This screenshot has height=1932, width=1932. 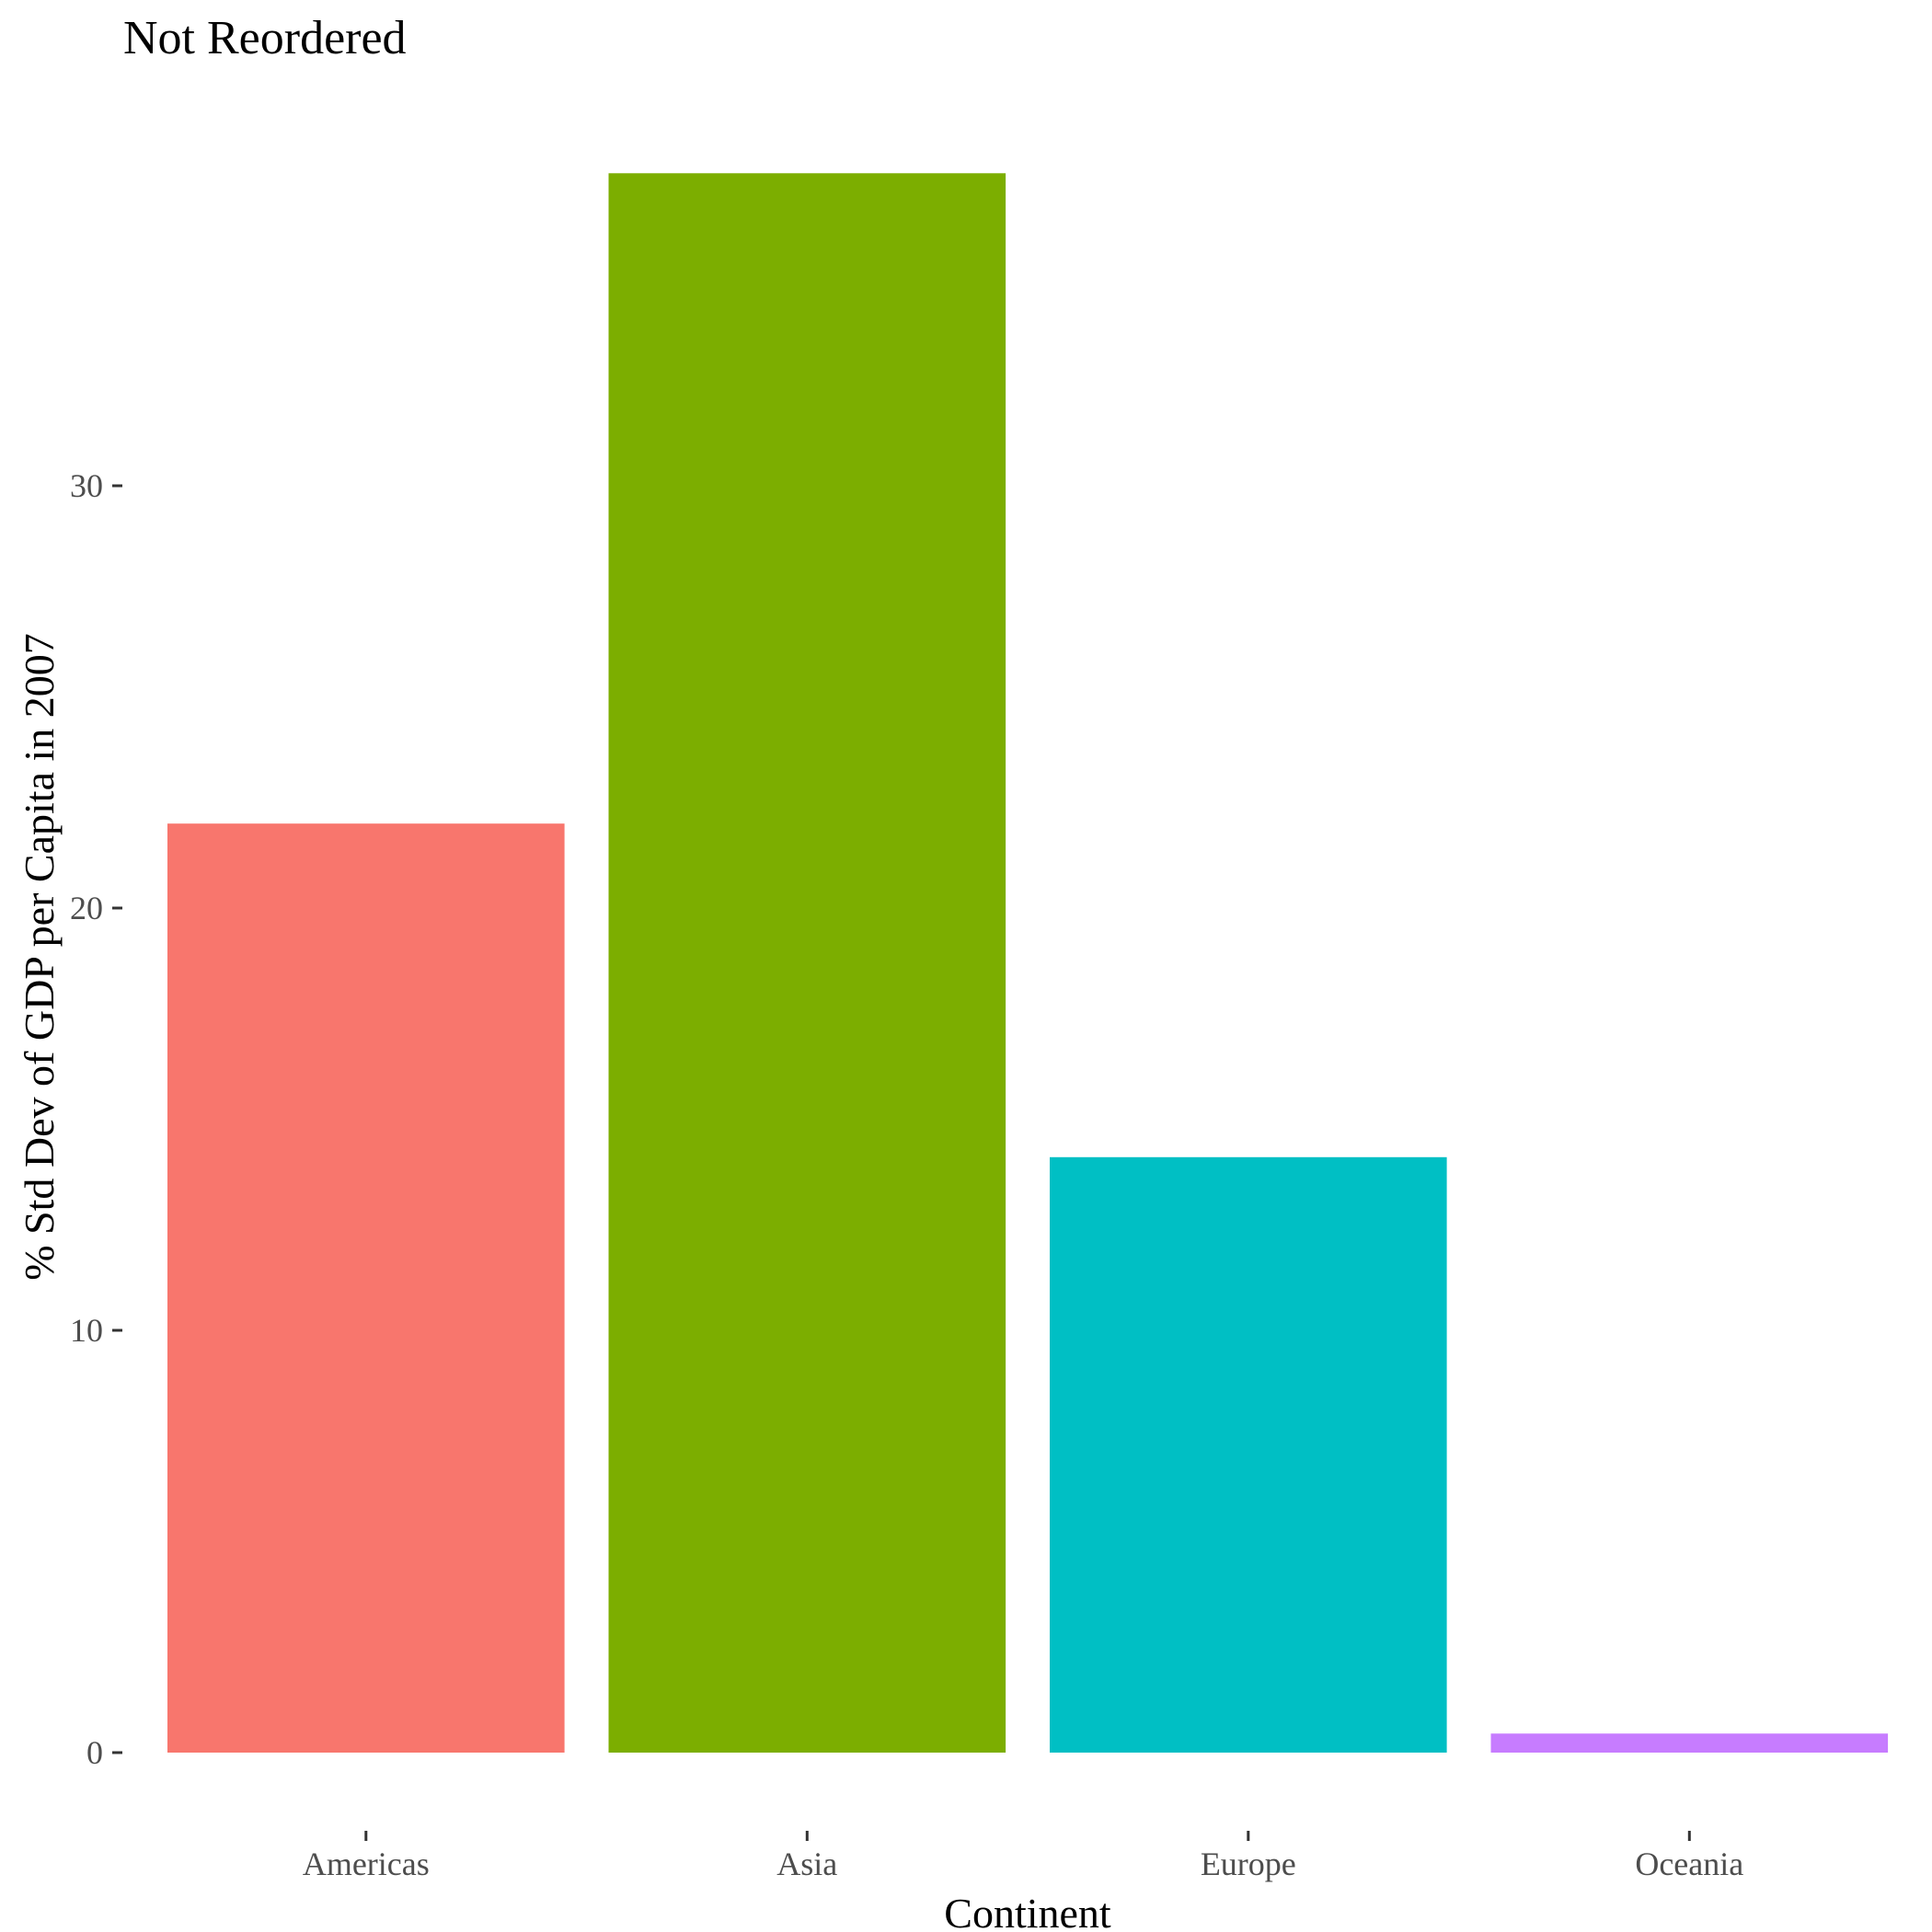 I want to click on bar-americas, so click(x=366, y=1288).